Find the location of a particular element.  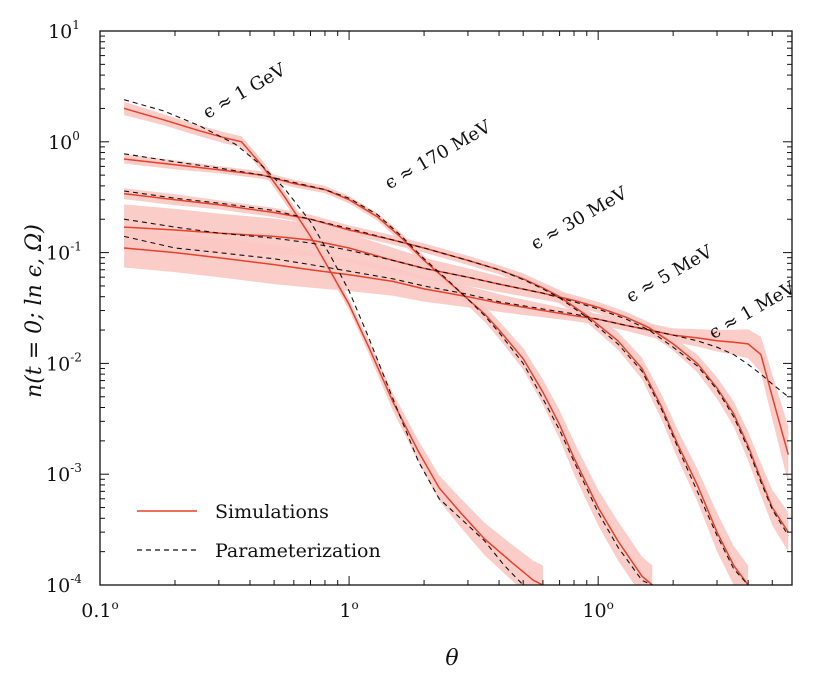

annotation-series-1: ϵ ≈ 1 GeV is located at coordinates (244, 91).